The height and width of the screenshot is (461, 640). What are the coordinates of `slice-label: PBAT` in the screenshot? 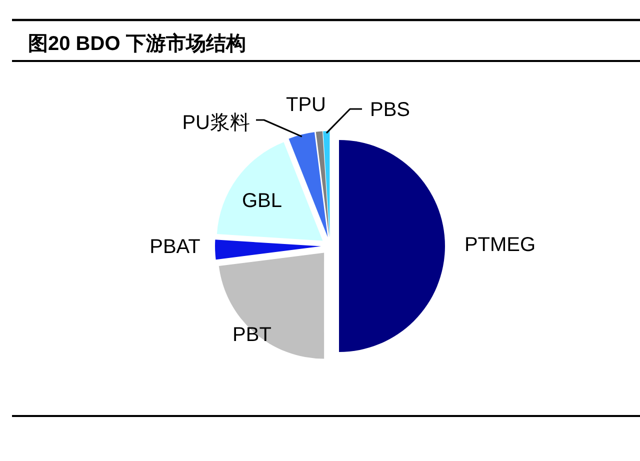 It's located at (175, 247).